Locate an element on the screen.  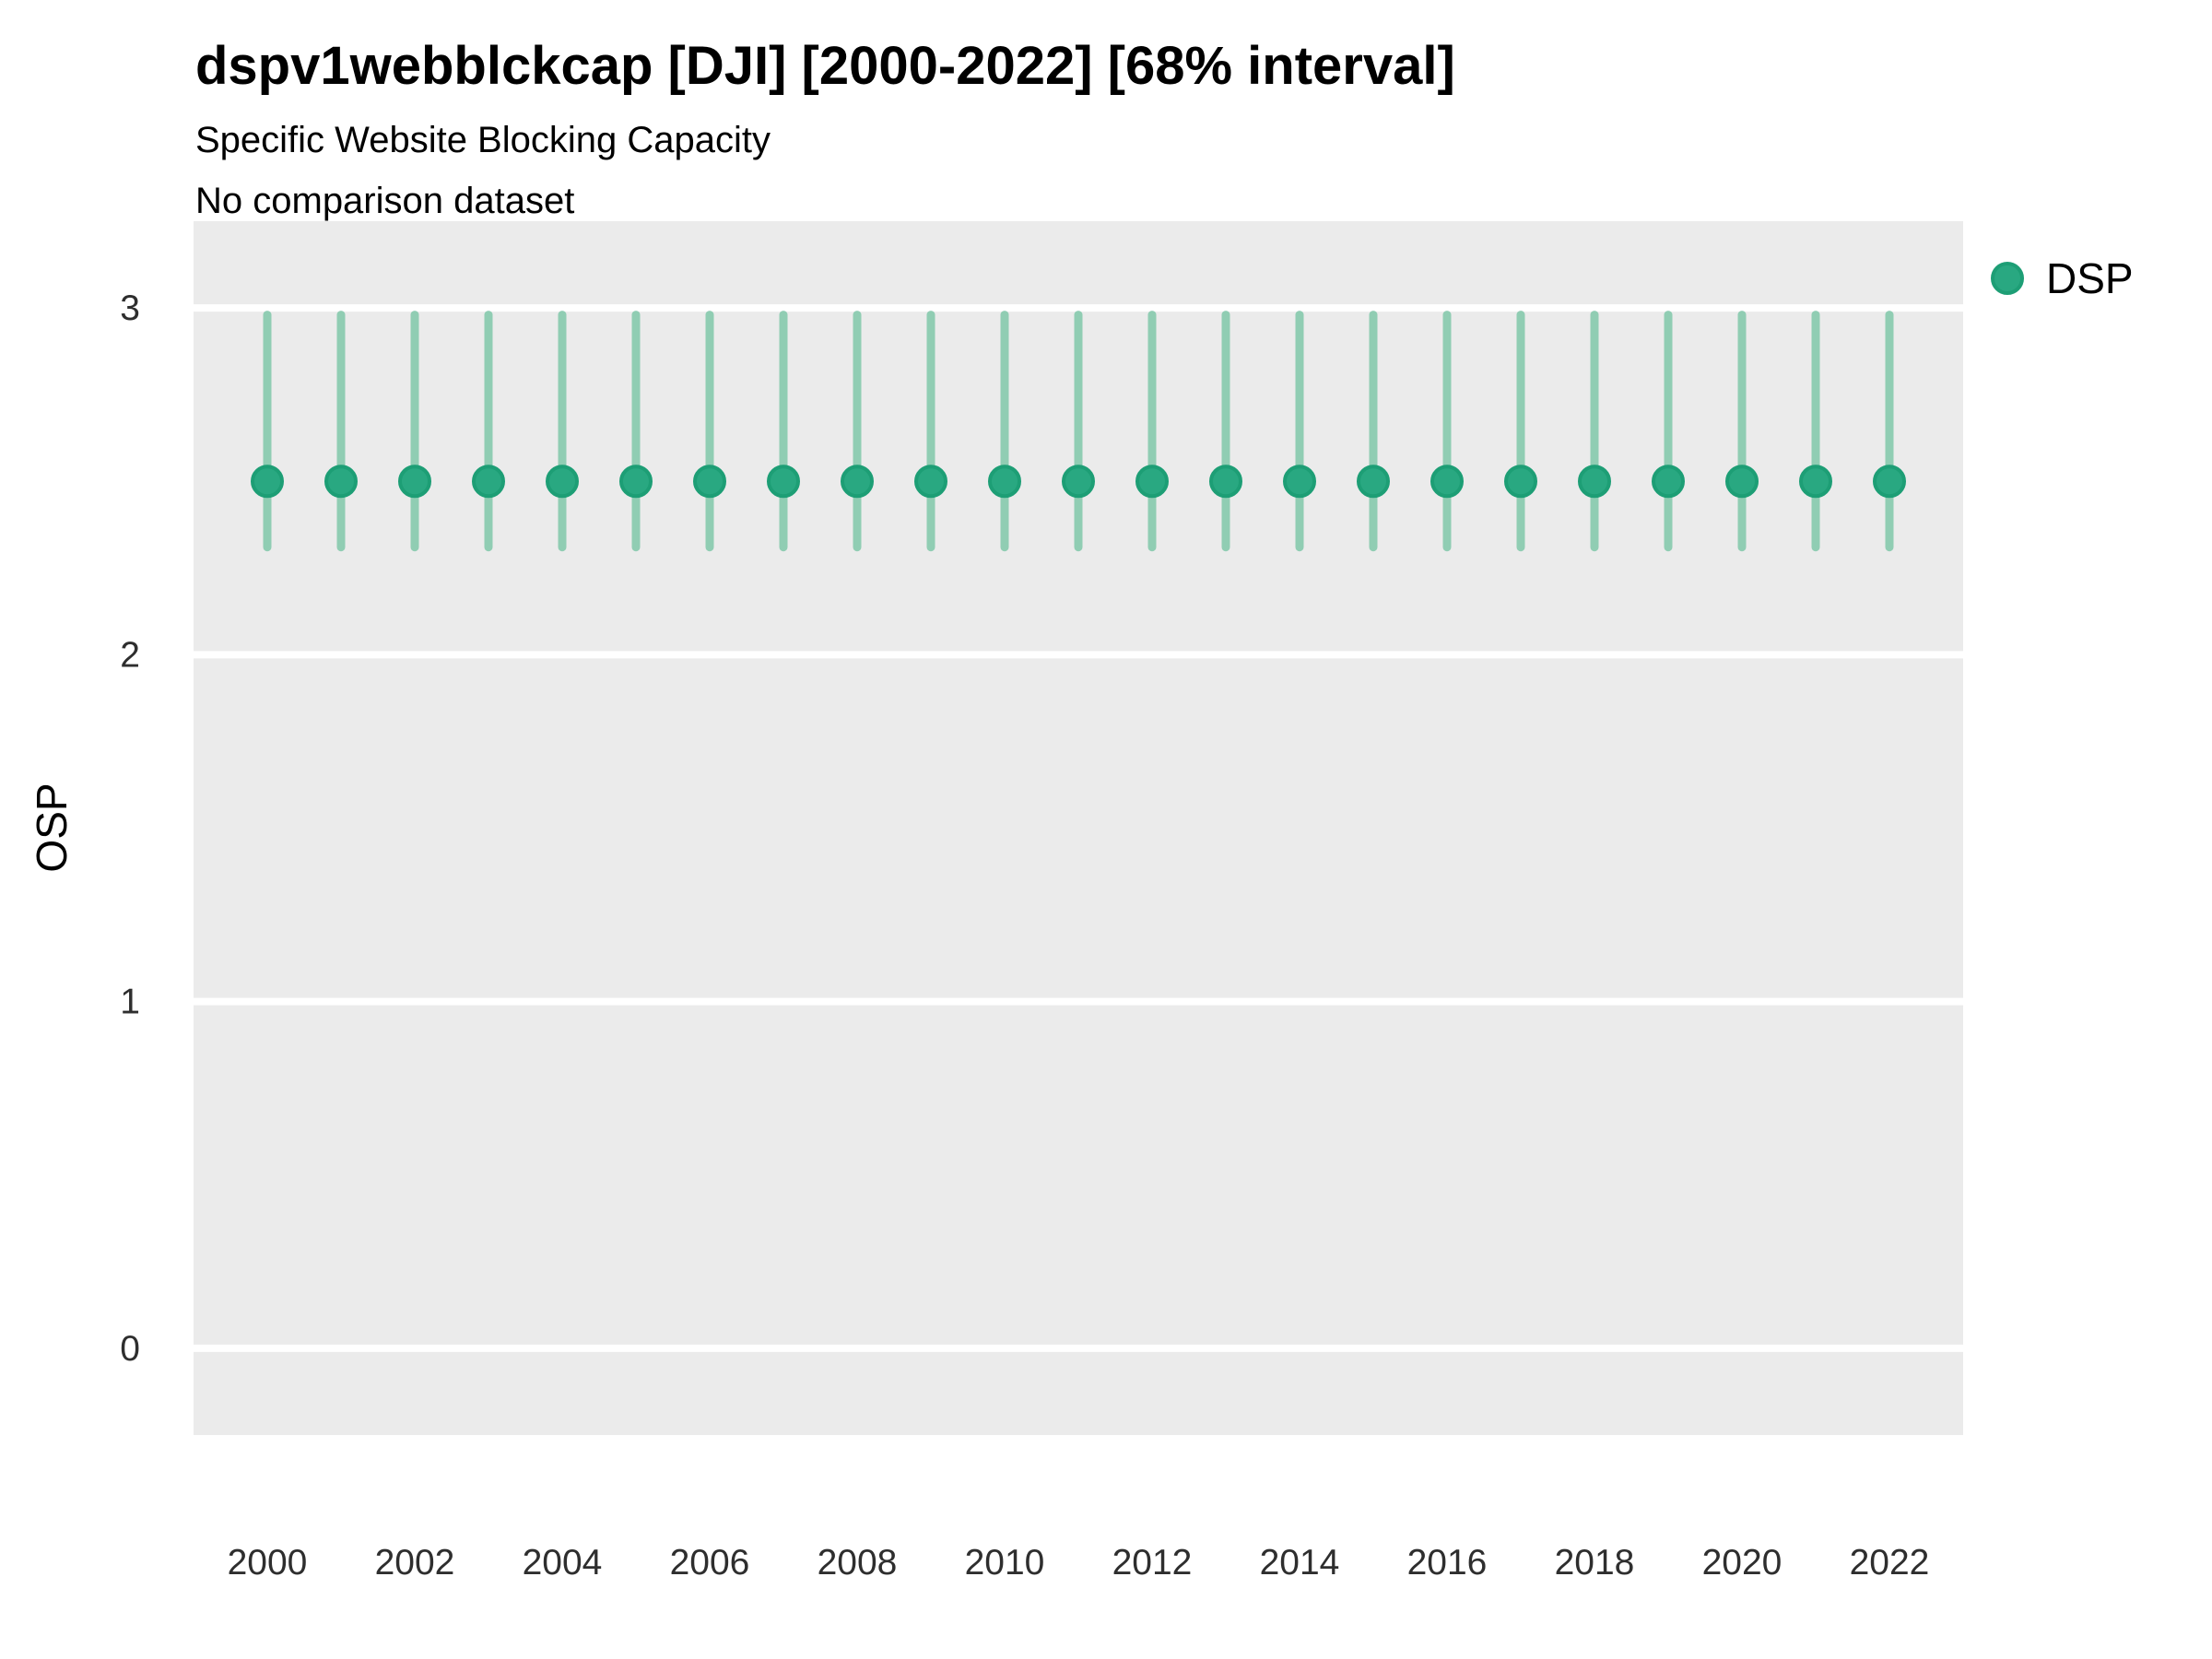
data-point-2004 is located at coordinates (562, 482).